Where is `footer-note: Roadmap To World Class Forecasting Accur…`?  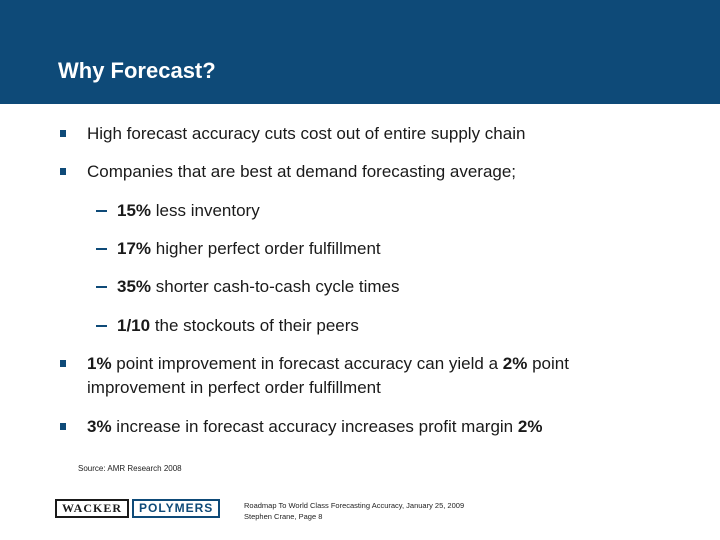
footer-note: Roadmap To World Class Forecasting Accur… is located at coordinates (354, 511).